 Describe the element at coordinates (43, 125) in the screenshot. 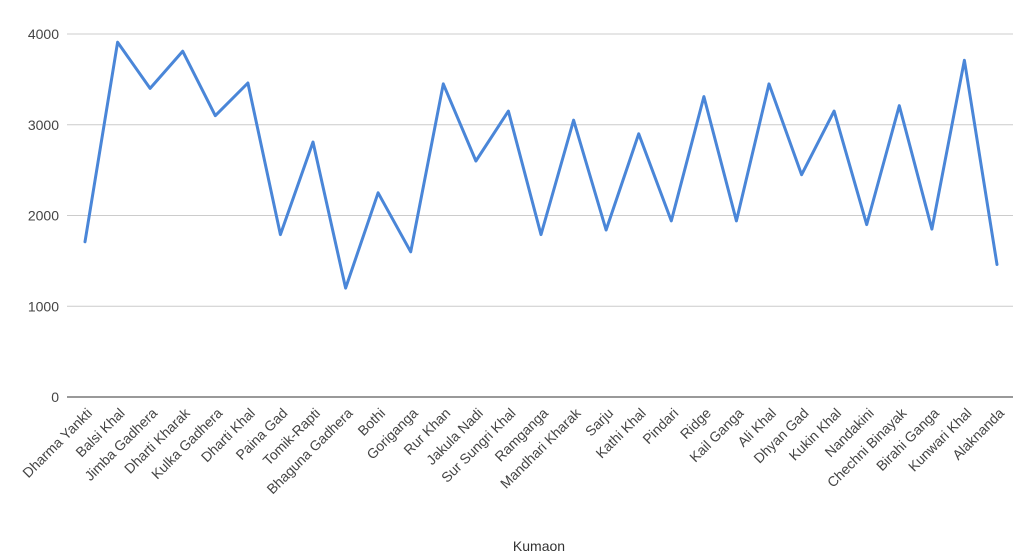

I see `y-tick-label: 3000` at that location.